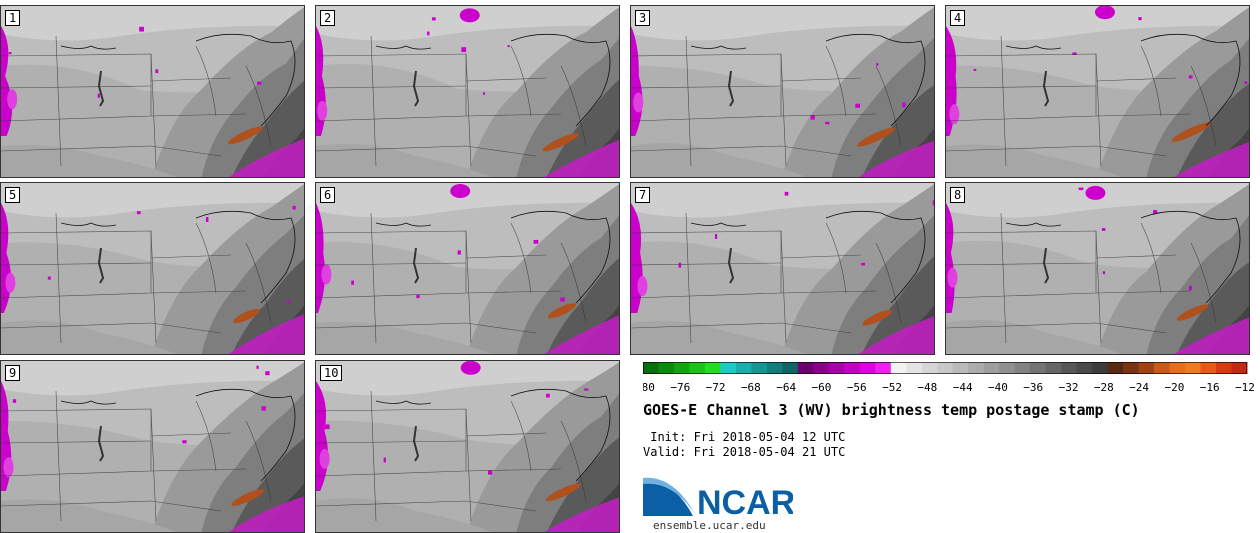  Describe the element at coordinates (745, 501) in the screenshot. I see `ncar-logo-text: NCAR` at that location.